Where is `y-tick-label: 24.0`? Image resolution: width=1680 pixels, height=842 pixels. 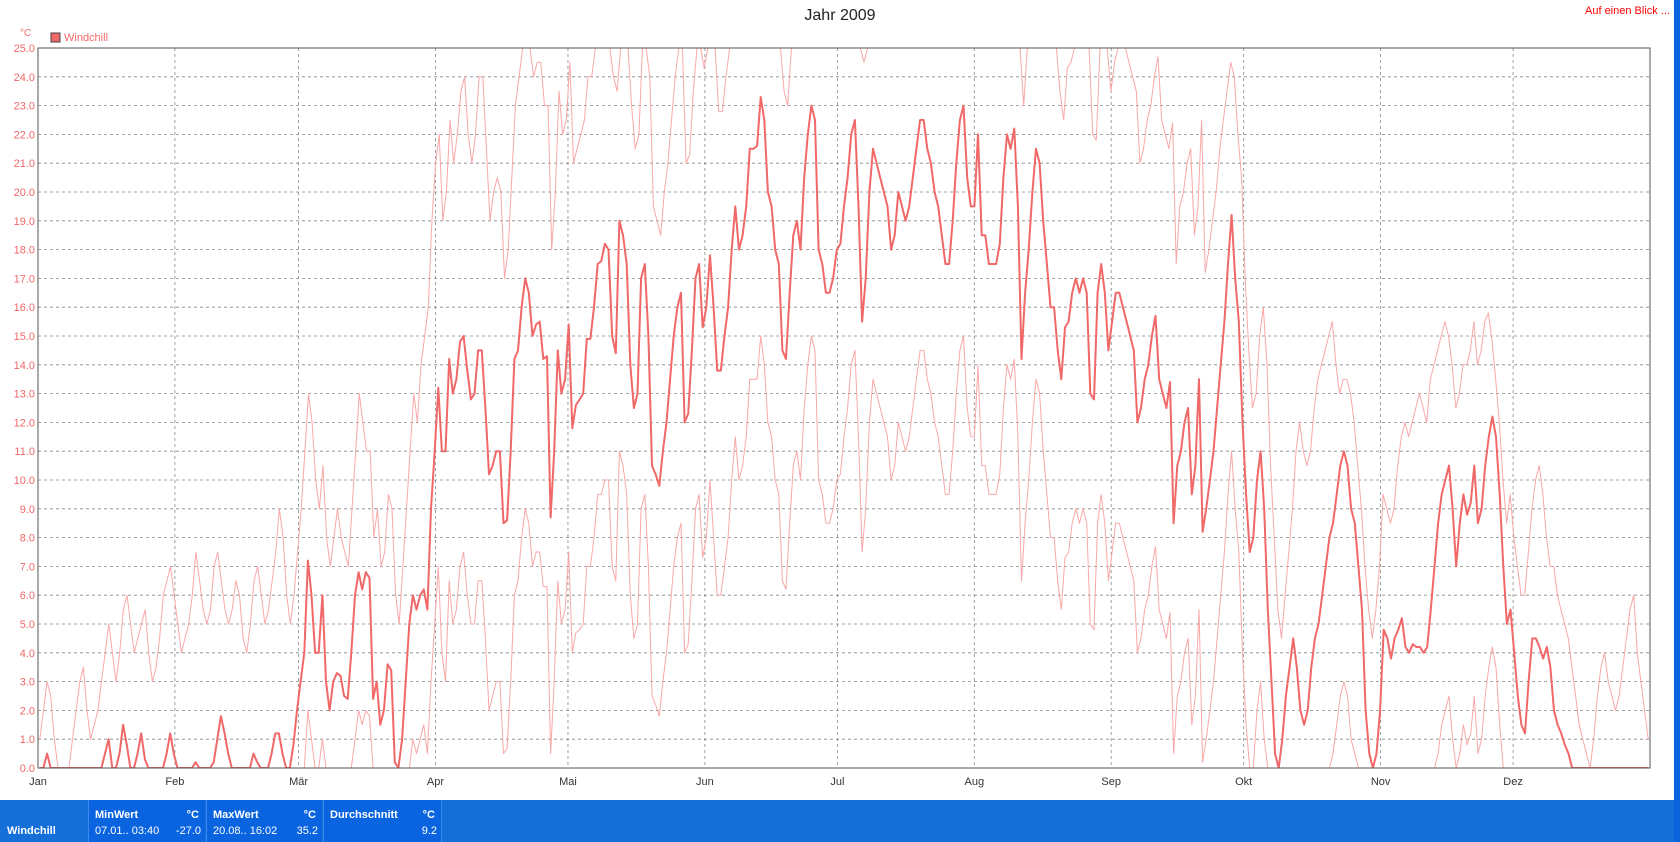 y-tick-label: 24.0 is located at coordinates (24, 78).